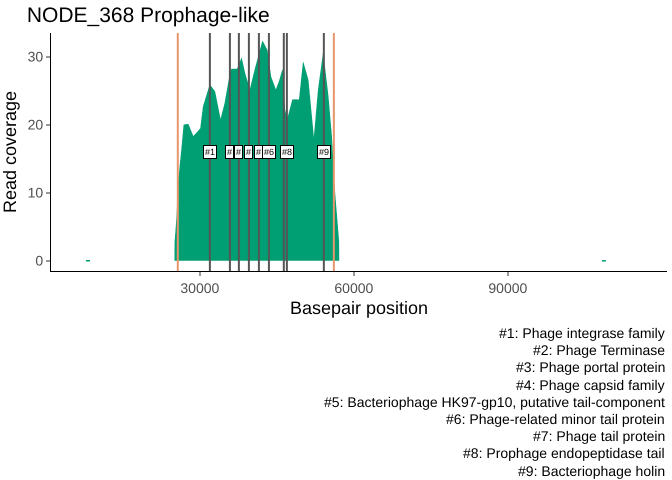 This screenshot has height=480, width=672. Describe the element at coordinates (200, 288) in the screenshot. I see `x-tick-label: 30000` at that location.